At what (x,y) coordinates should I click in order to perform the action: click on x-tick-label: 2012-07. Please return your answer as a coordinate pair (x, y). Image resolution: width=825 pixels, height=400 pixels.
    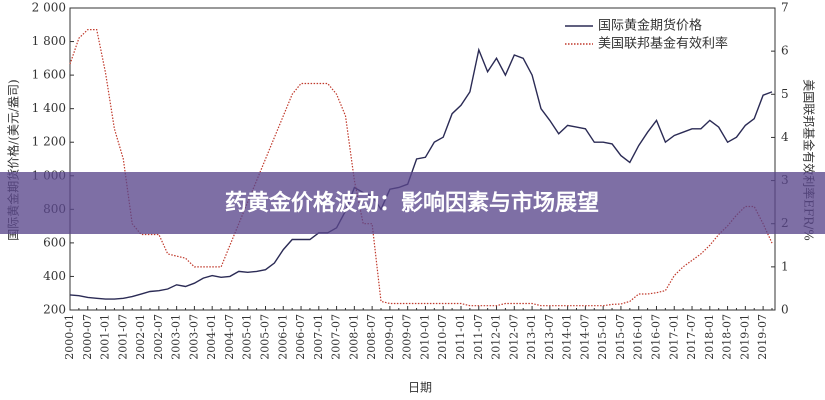
    Looking at the image, I should click on (513, 337).